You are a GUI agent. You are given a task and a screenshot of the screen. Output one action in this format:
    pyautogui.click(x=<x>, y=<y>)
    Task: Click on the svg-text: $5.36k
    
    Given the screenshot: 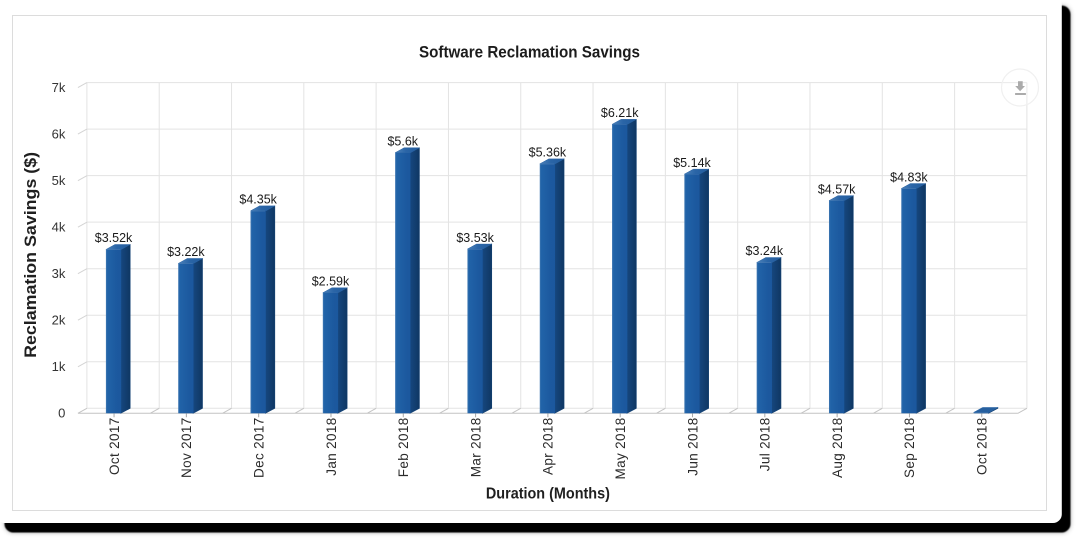 What is the action you would take?
    pyautogui.click(x=548, y=153)
    